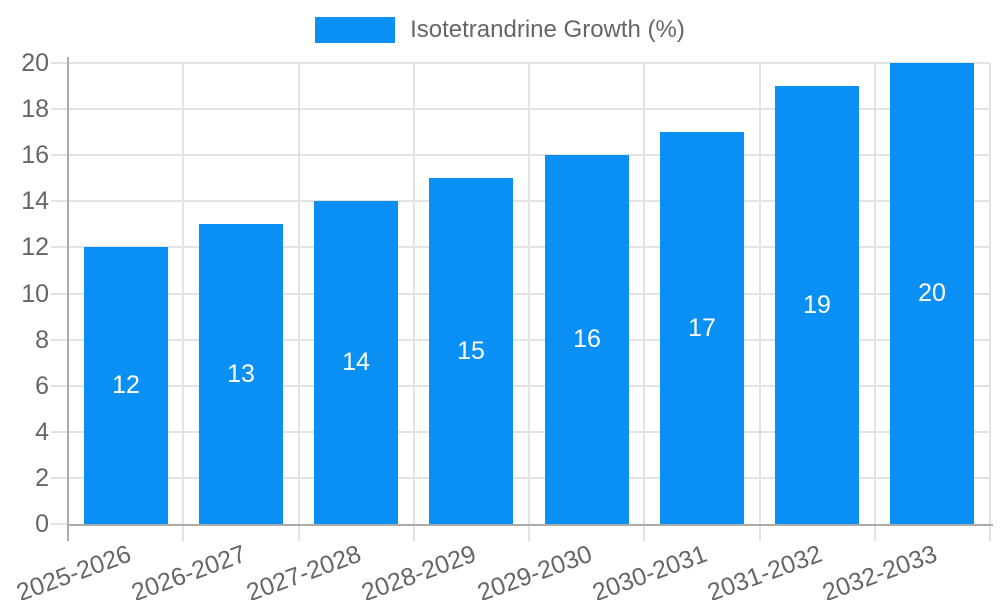 The image size is (1000, 600). I want to click on bar-value-label: 19, so click(817, 304).